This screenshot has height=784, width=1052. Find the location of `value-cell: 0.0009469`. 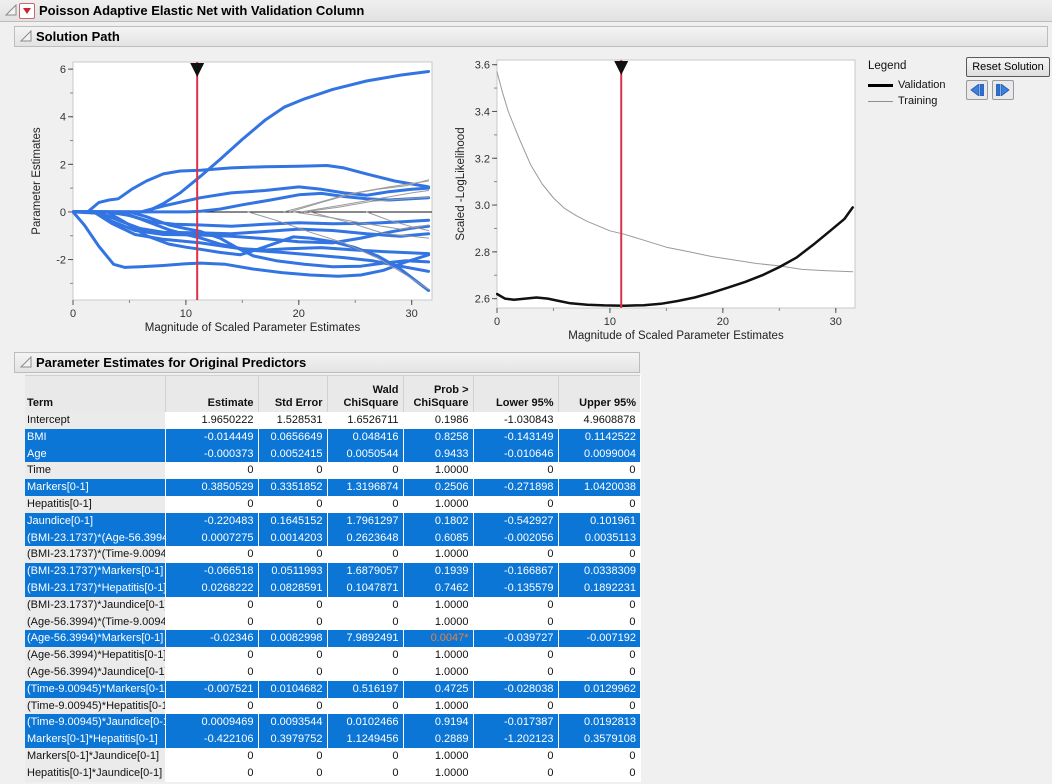

value-cell: 0.0009469 is located at coordinates (212, 723).